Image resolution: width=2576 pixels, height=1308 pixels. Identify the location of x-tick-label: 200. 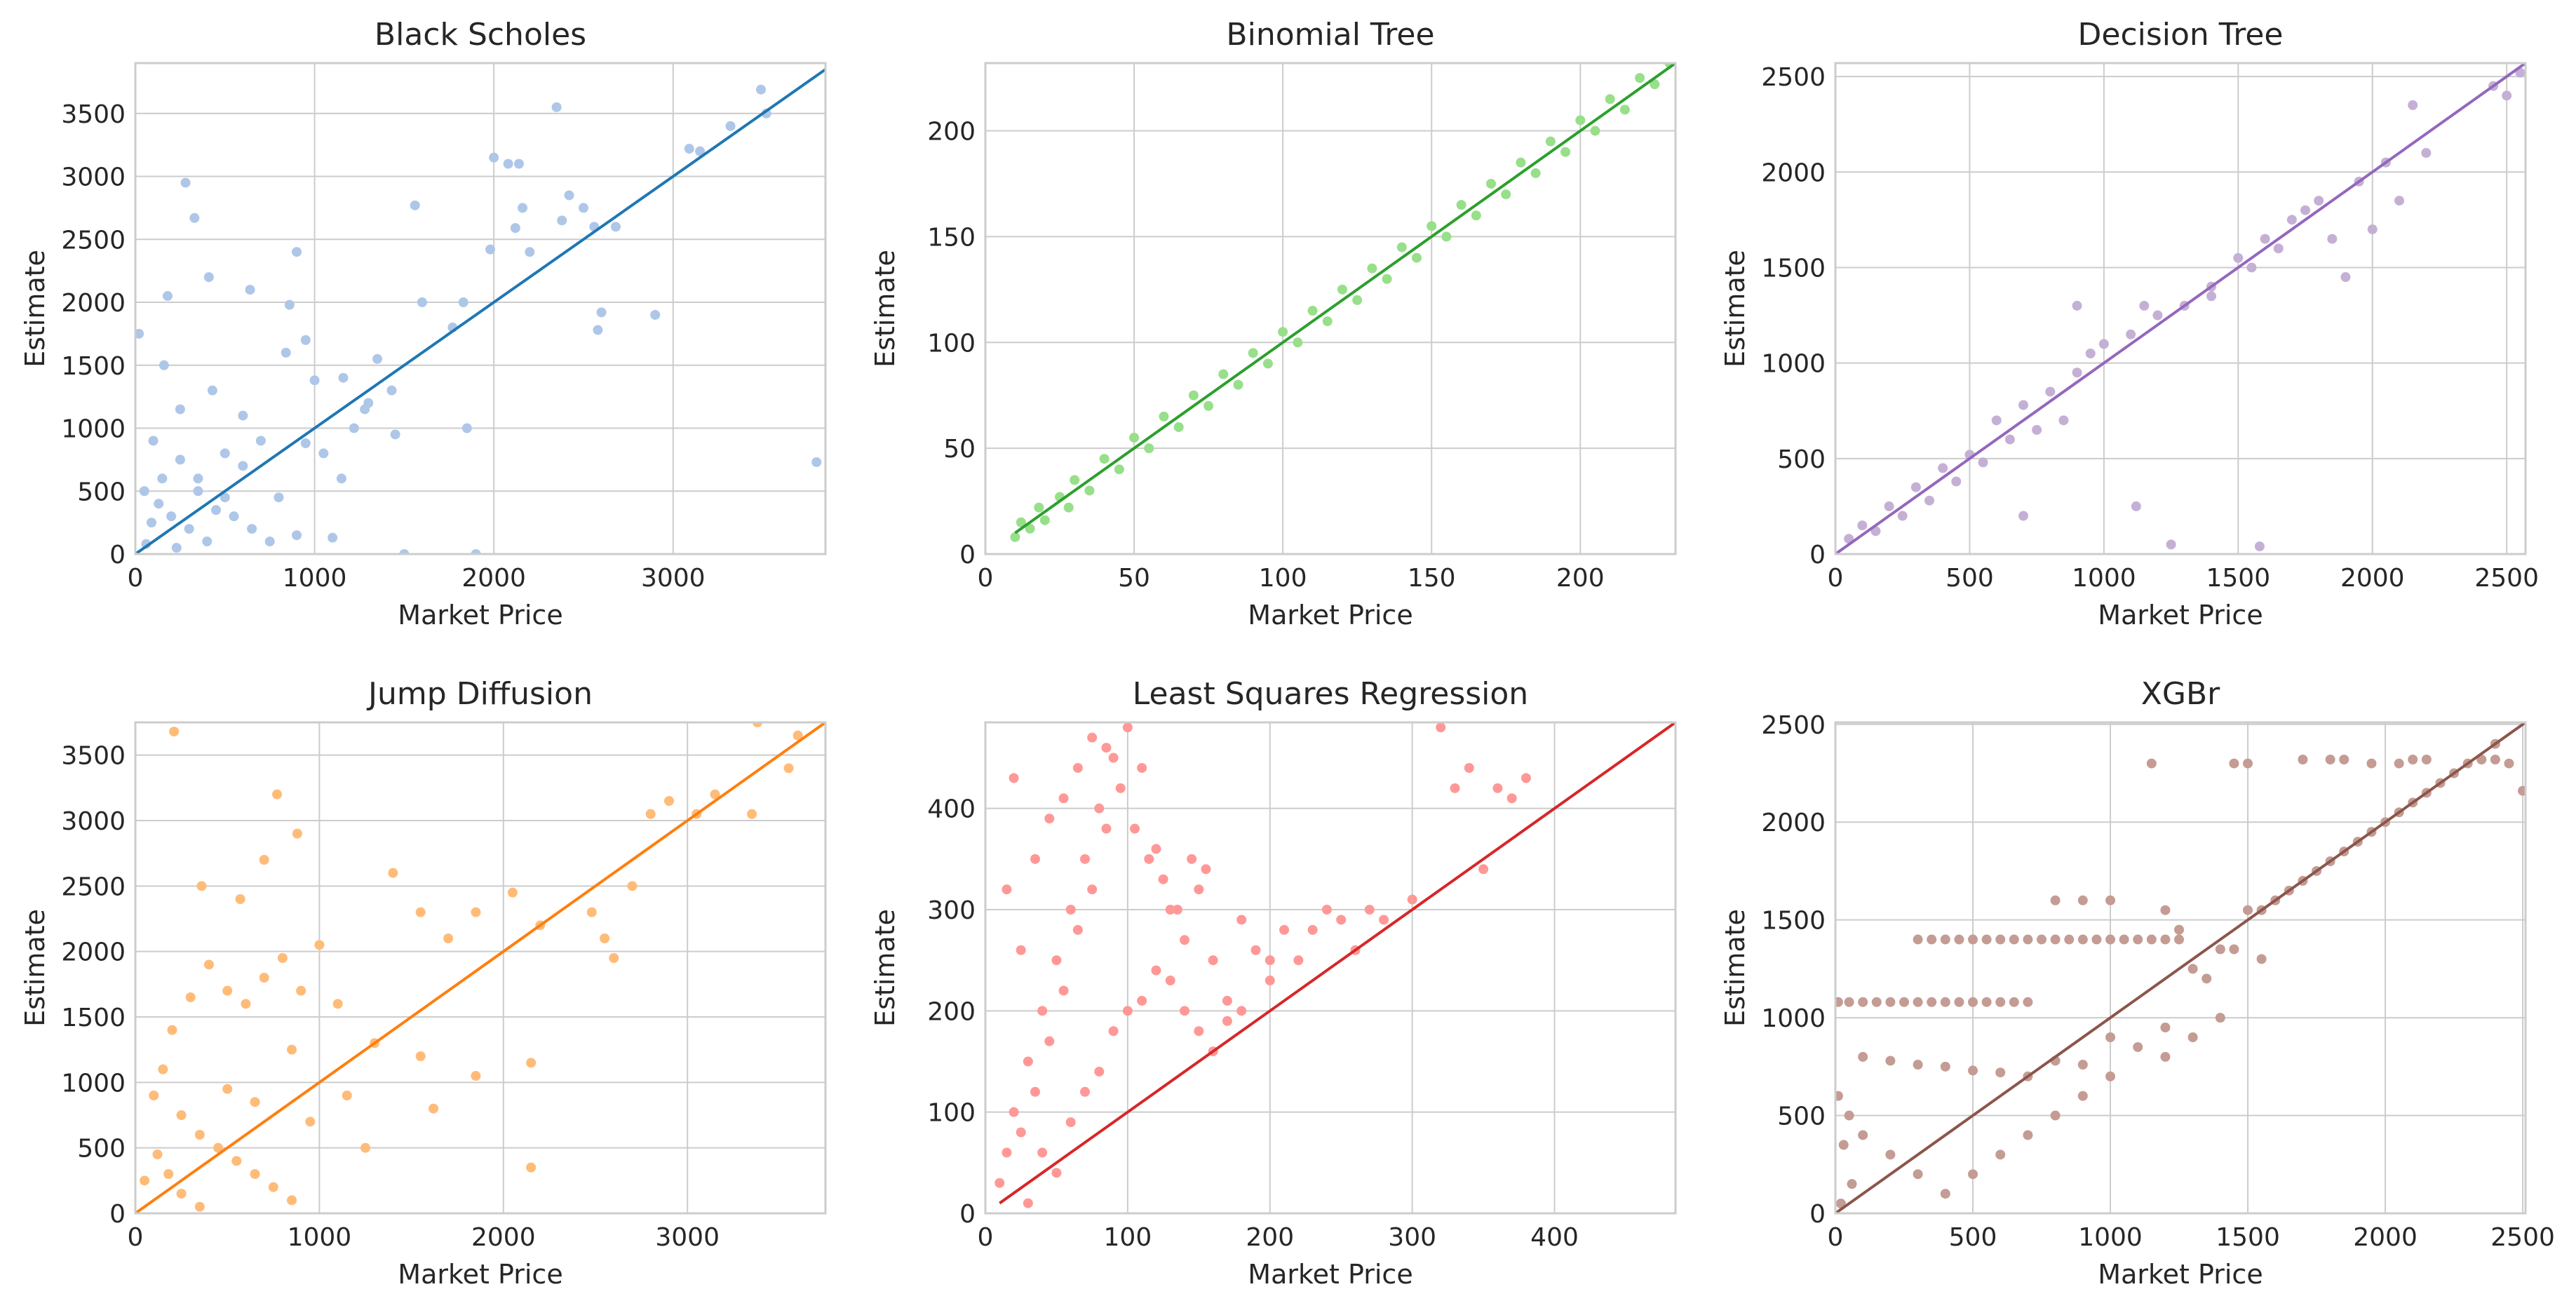
(1270, 1237).